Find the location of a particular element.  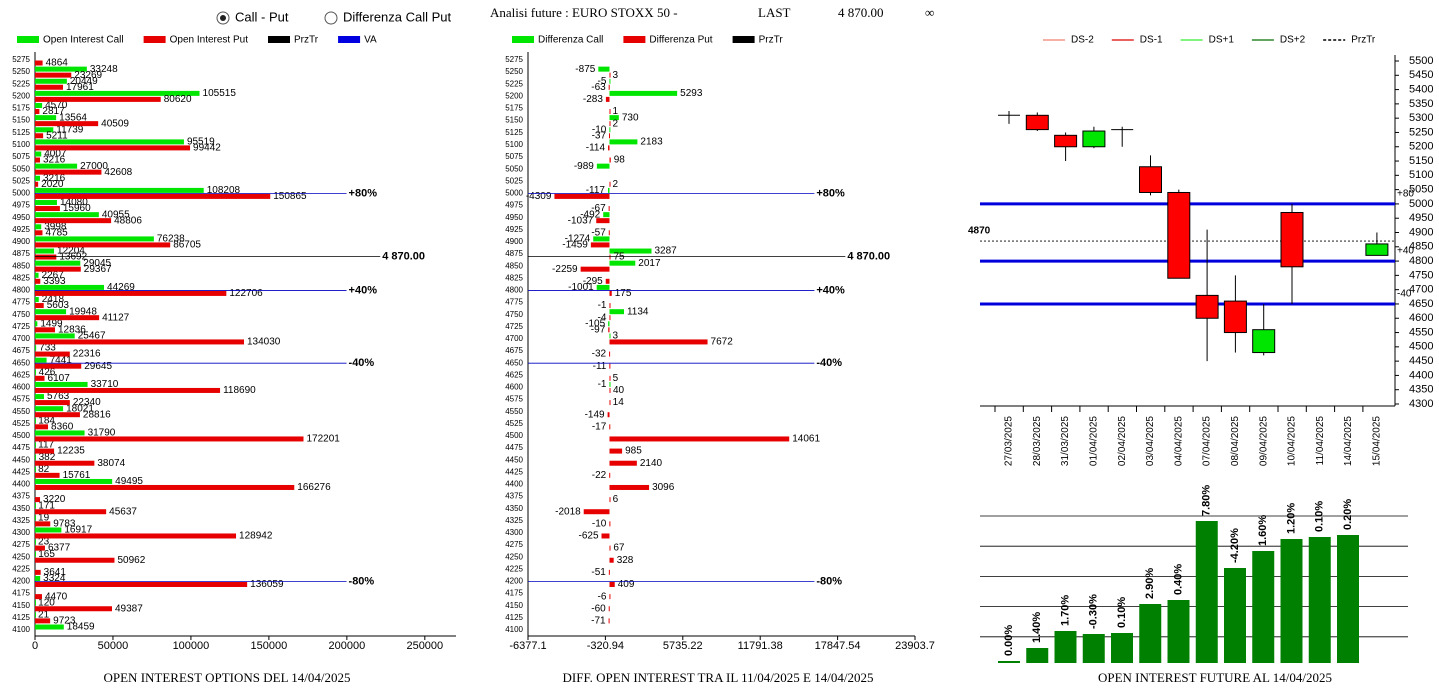

value-label: 5293 is located at coordinates (691, 93).